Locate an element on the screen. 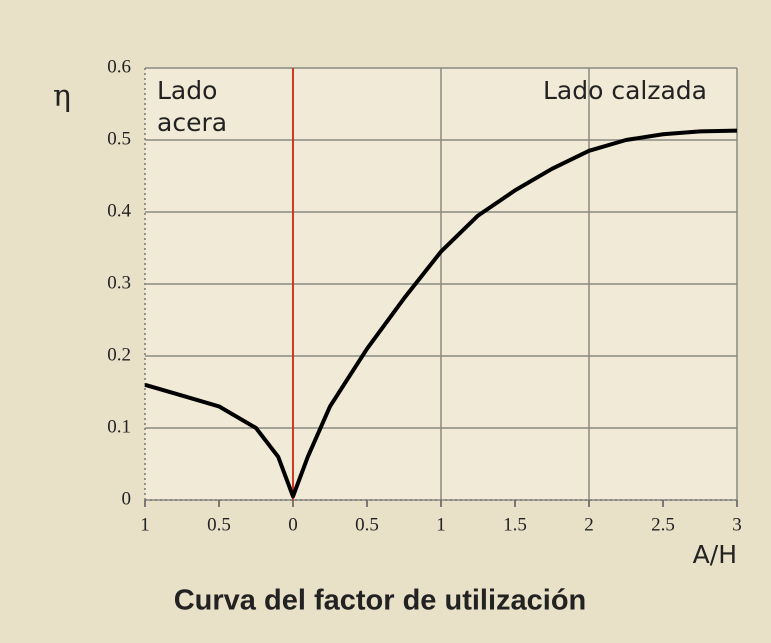  x-tick-label: 2.5 is located at coordinates (663, 524).